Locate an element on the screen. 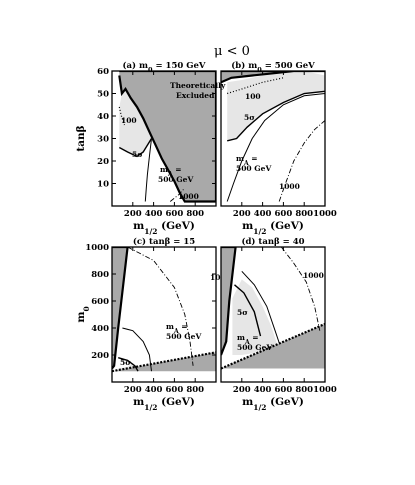  panel-title: (a) m0 = 150 GeV is located at coordinates (163, 67).